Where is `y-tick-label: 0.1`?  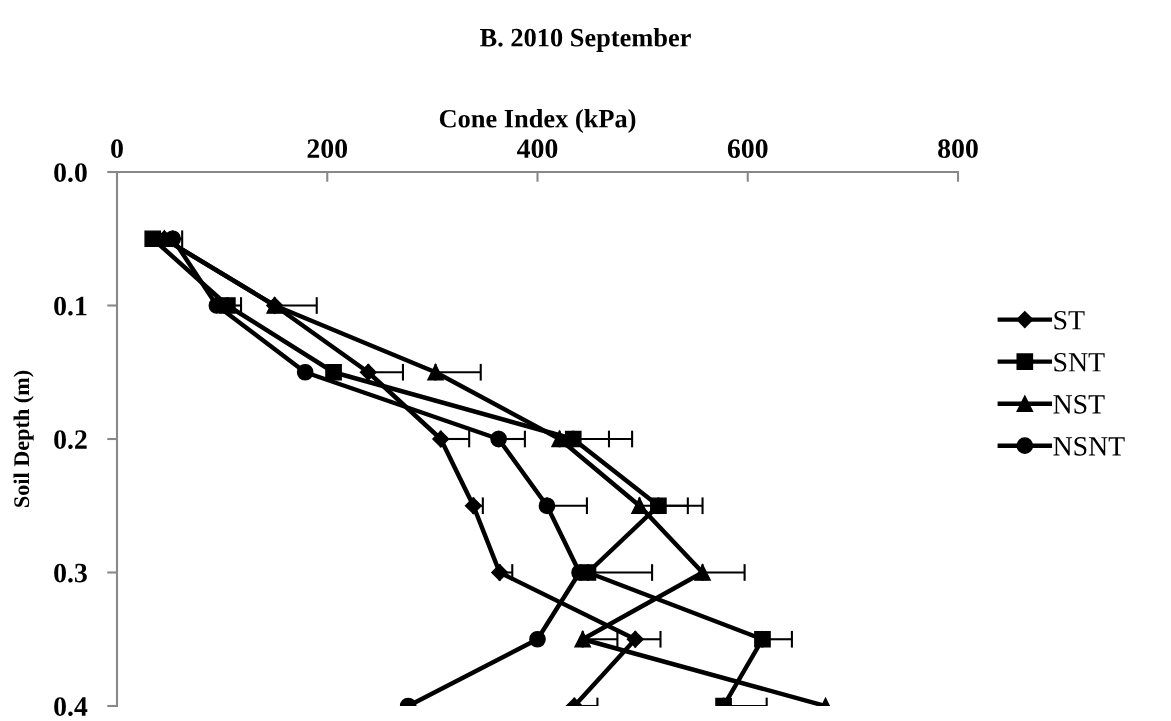
y-tick-label: 0.1 is located at coordinates (70, 306).